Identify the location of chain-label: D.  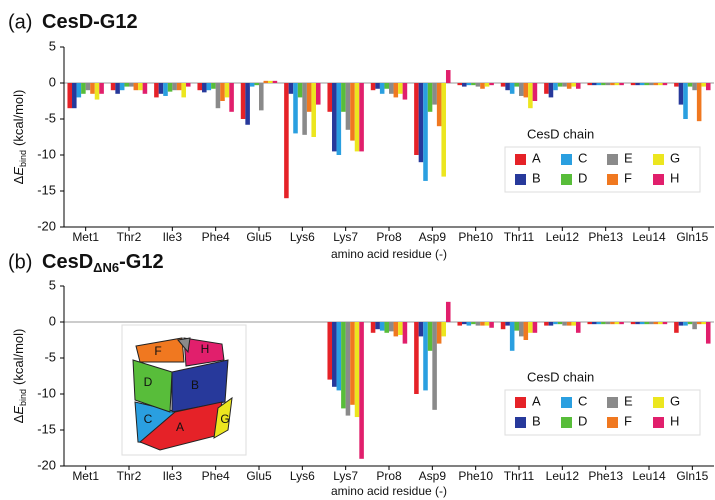
(148, 382).